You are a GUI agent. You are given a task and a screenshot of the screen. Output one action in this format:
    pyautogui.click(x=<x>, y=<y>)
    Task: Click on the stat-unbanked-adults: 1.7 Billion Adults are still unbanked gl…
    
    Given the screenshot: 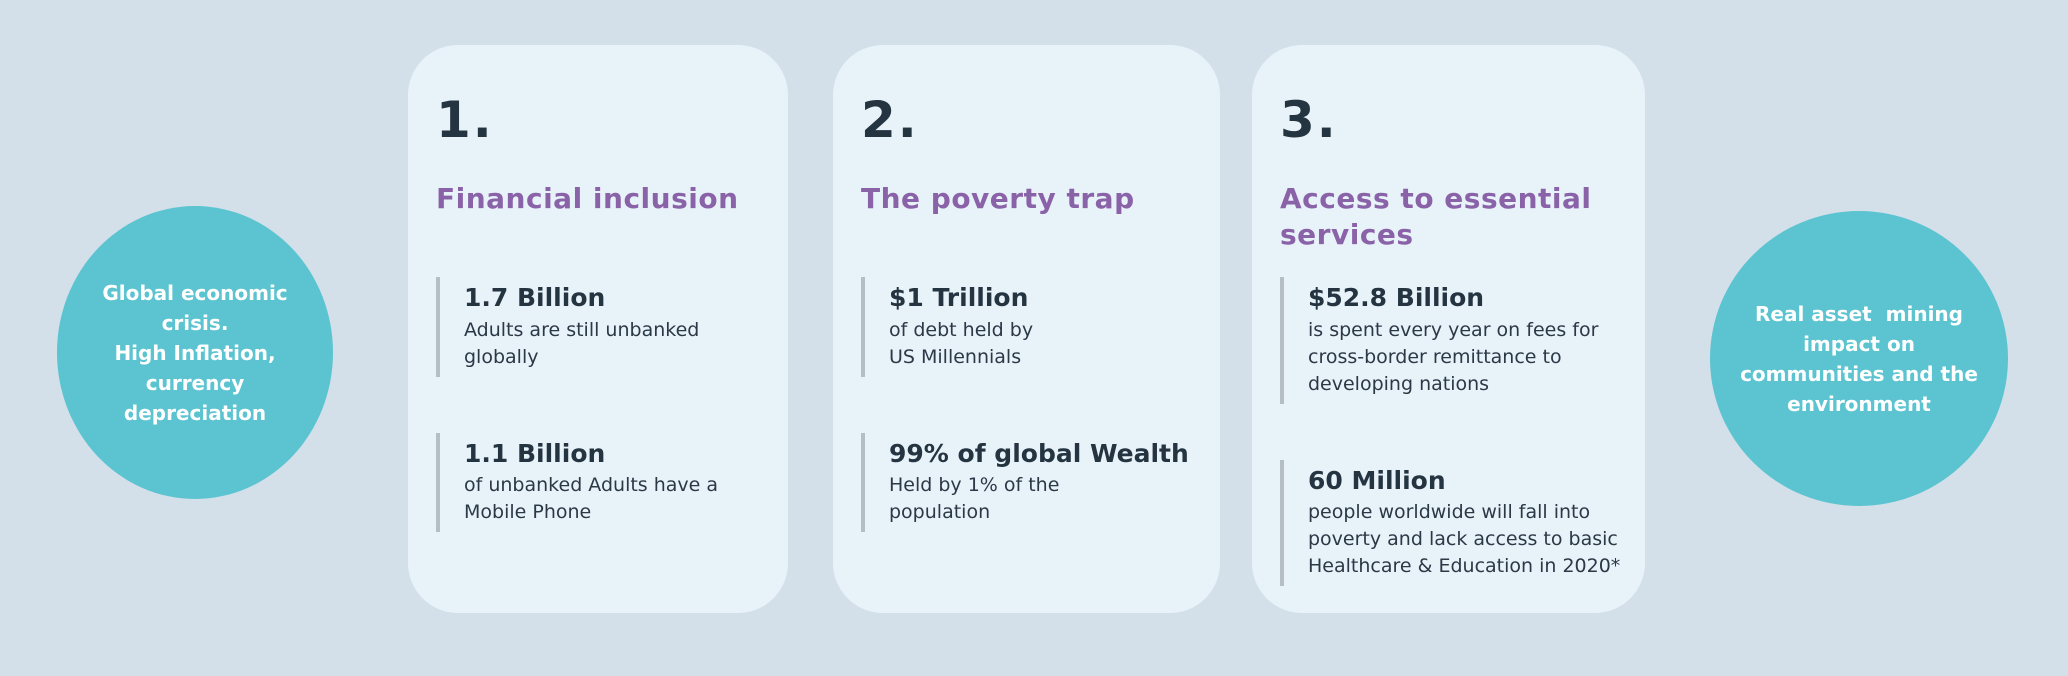 What is the action you would take?
    pyautogui.click(x=606, y=327)
    